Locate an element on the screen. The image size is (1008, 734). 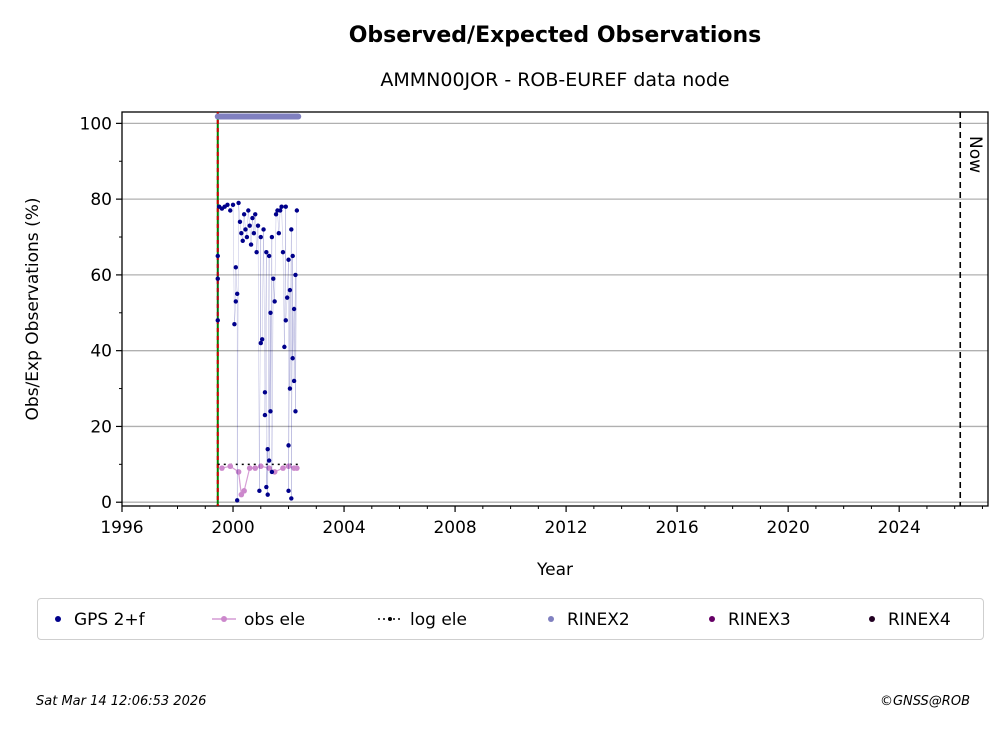
legend-label: RINEX3 is located at coordinates (759, 620).